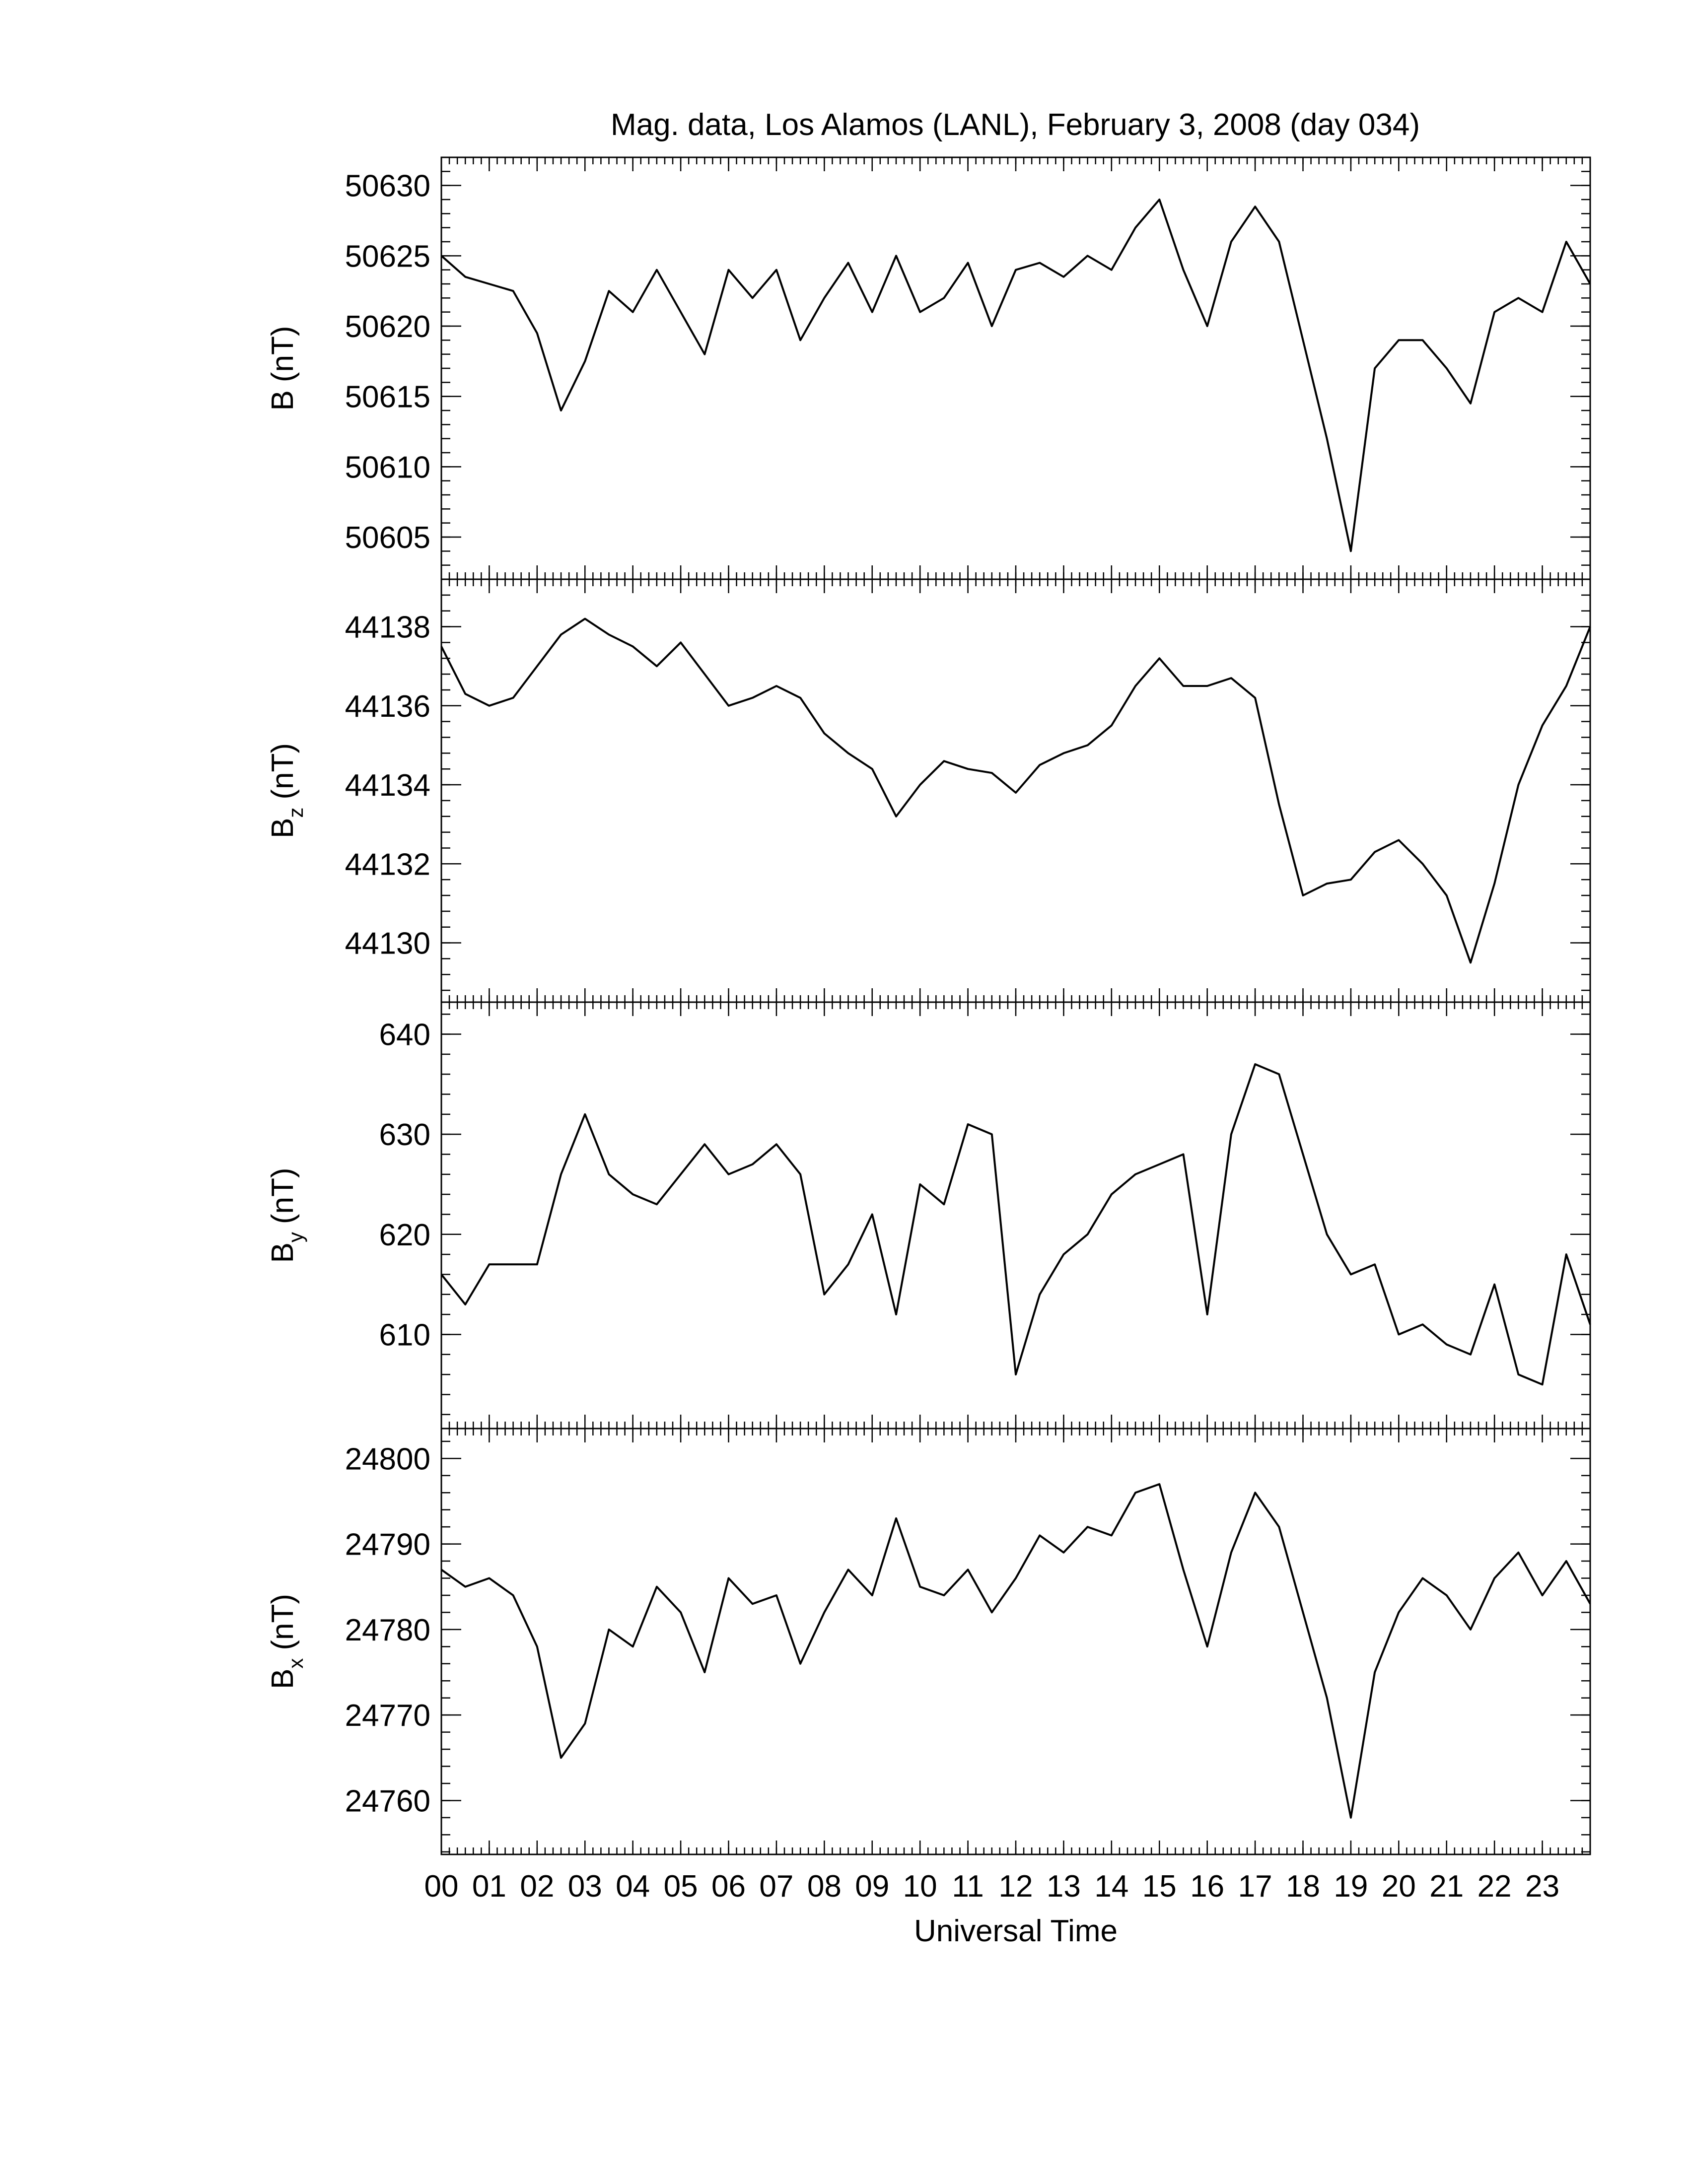 The image size is (1688, 2184). Describe the element at coordinates (295, 1663) in the screenshot. I see `y-label-subscript: x` at that location.